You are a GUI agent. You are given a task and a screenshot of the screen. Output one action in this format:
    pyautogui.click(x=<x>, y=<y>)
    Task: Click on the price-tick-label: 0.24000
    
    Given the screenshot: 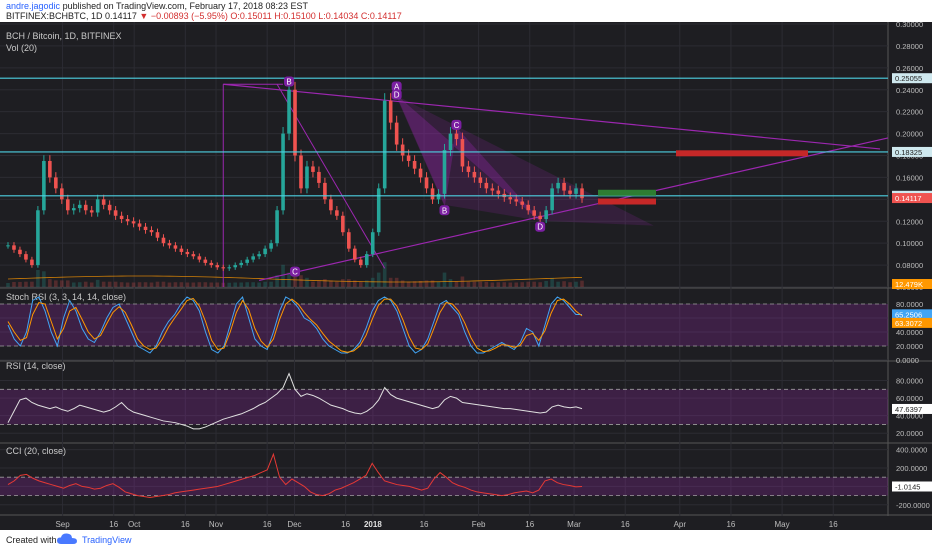 What is the action you would take?
    pyautogui.click(x=909, y=90)
    